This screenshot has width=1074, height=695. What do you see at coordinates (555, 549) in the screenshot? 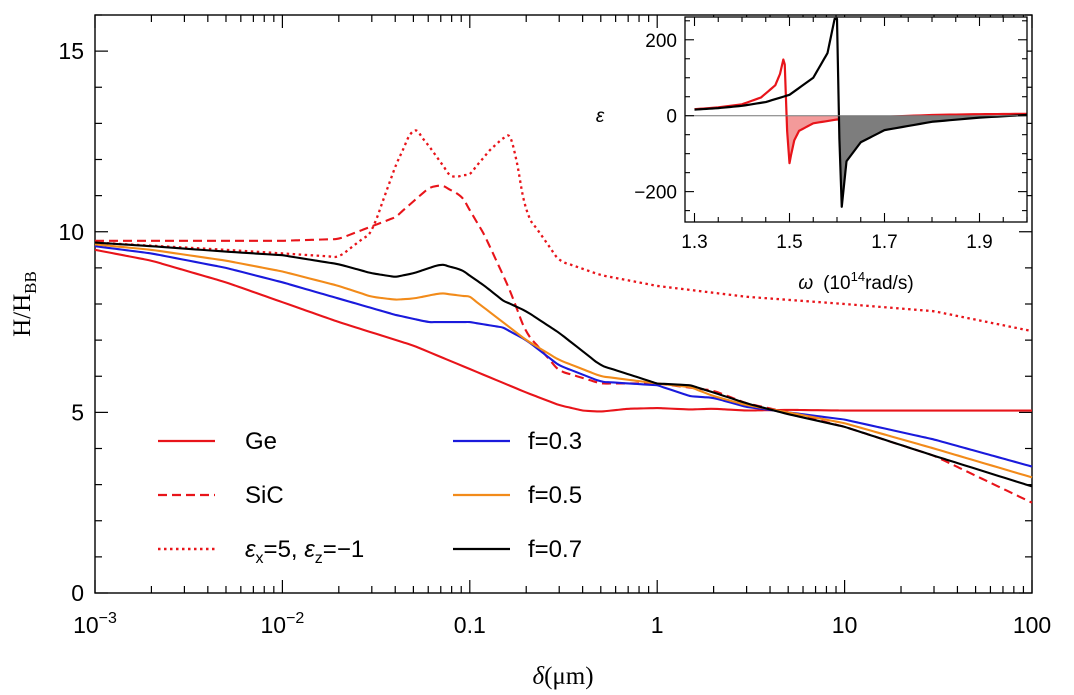
I see `legend-label-f07: f=0.7` at bounding box center [555, 549].